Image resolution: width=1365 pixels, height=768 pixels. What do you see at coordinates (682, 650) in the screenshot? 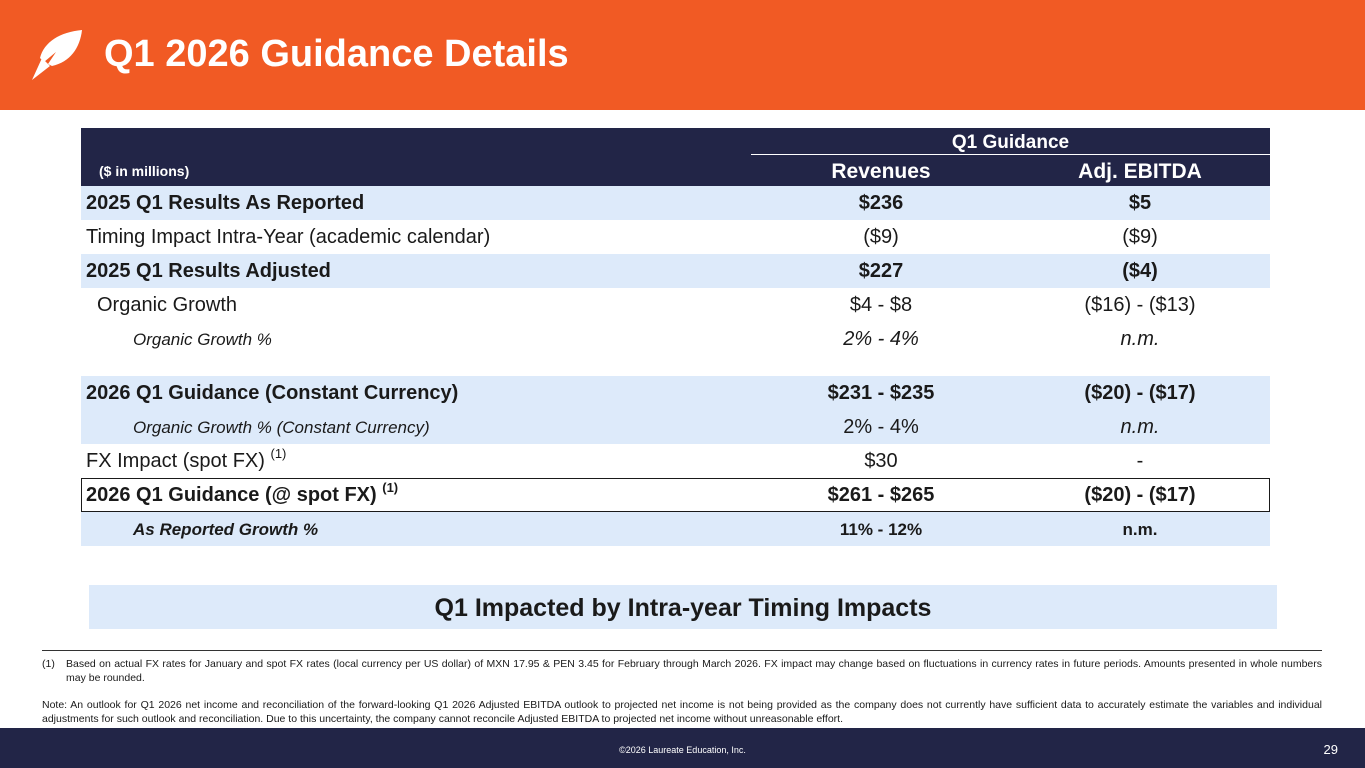
I see `footnote-divider` at bounding box center [682, 650].